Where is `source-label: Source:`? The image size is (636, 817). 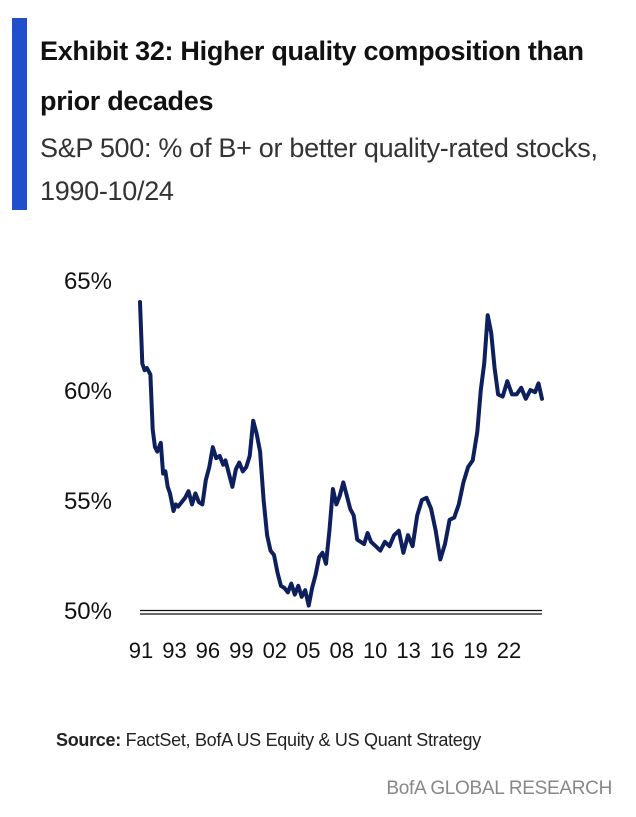 source-label: Source: is located at coordinates (88, 740).